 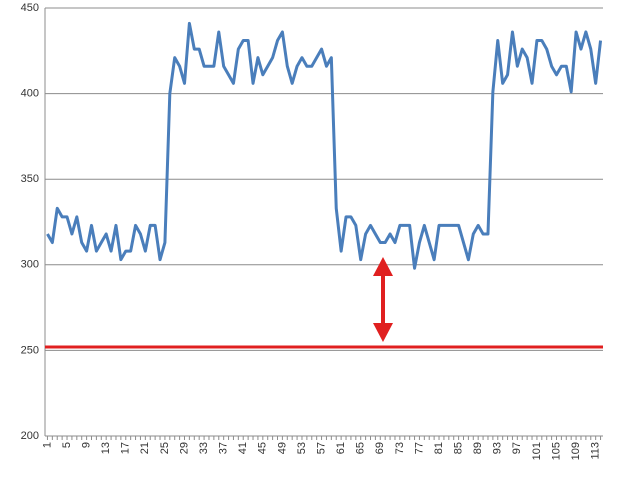 What do you see at coordinates (126, 448) in the screenshot?
I see `x-tick-label: 17` at bounding box center [126, 448].